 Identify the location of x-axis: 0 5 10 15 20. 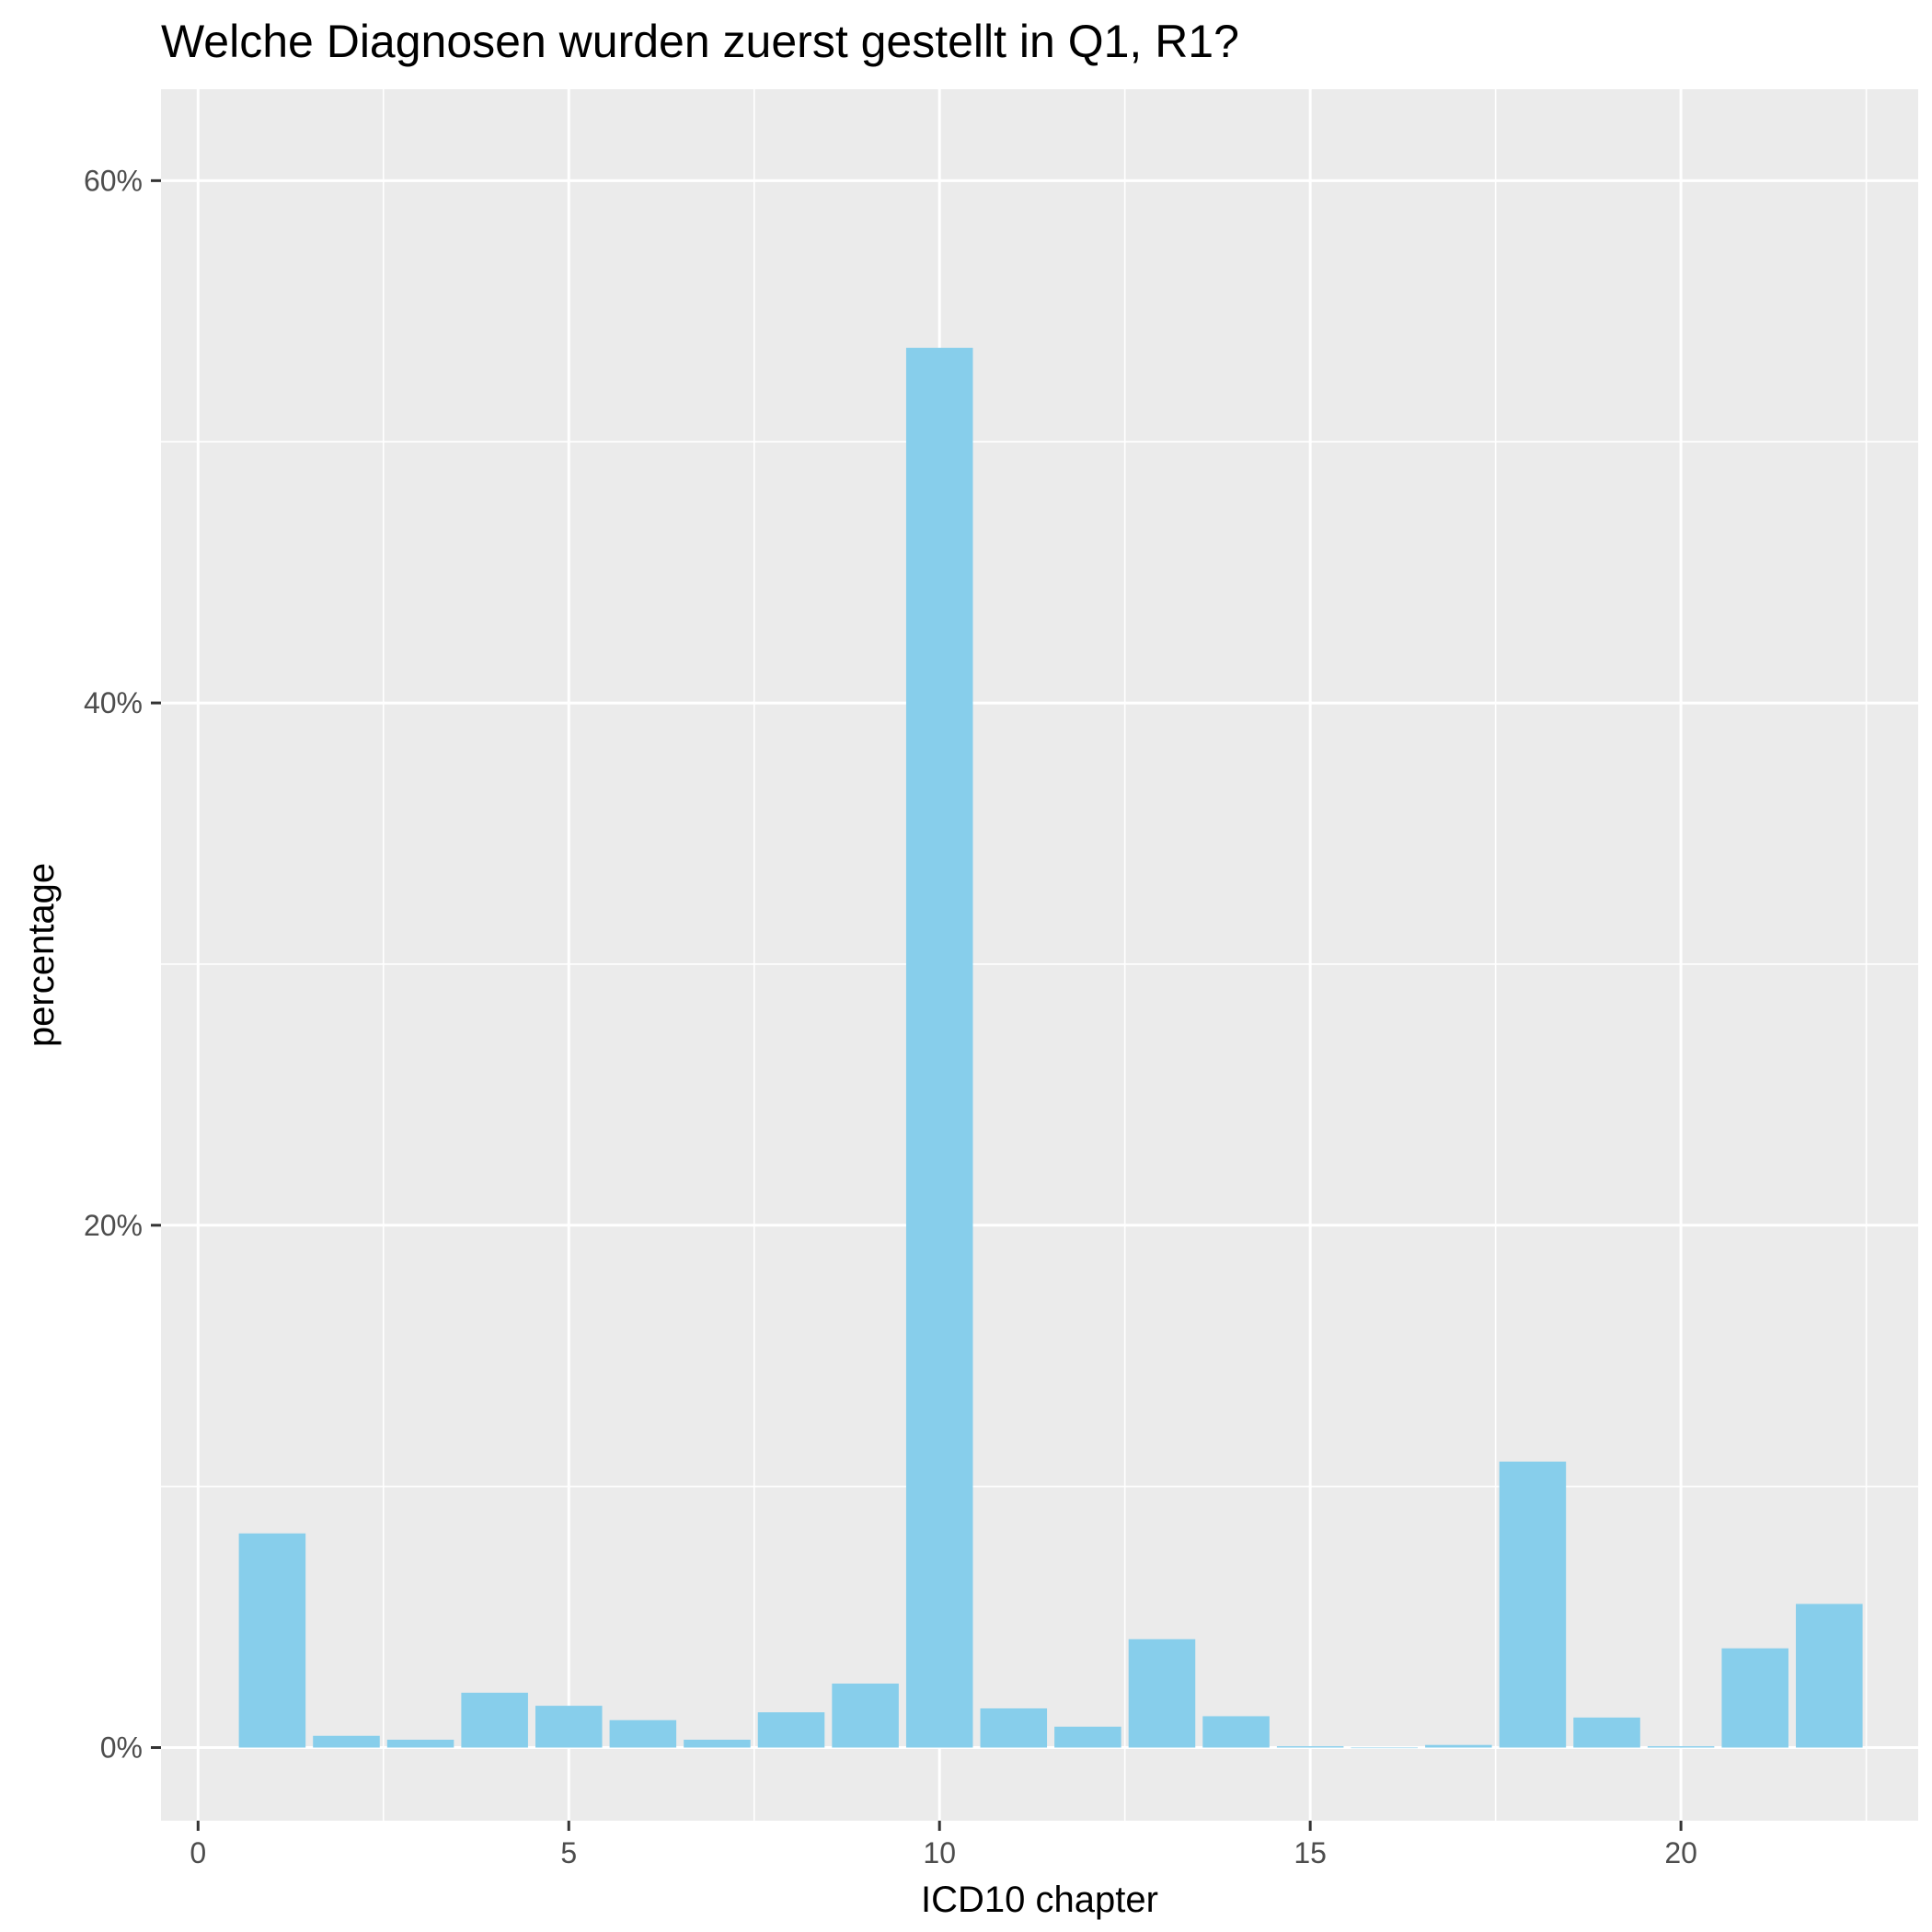
(943, 1845).